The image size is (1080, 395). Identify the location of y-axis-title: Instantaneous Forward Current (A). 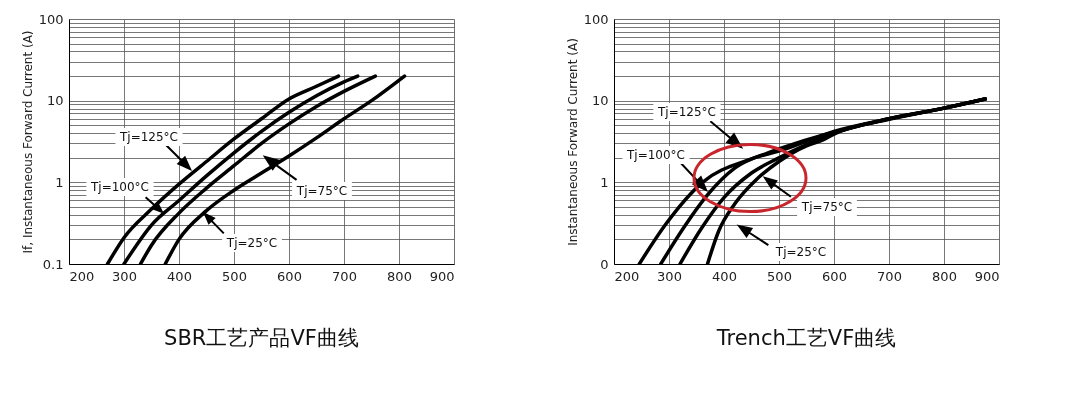
(572, 142).